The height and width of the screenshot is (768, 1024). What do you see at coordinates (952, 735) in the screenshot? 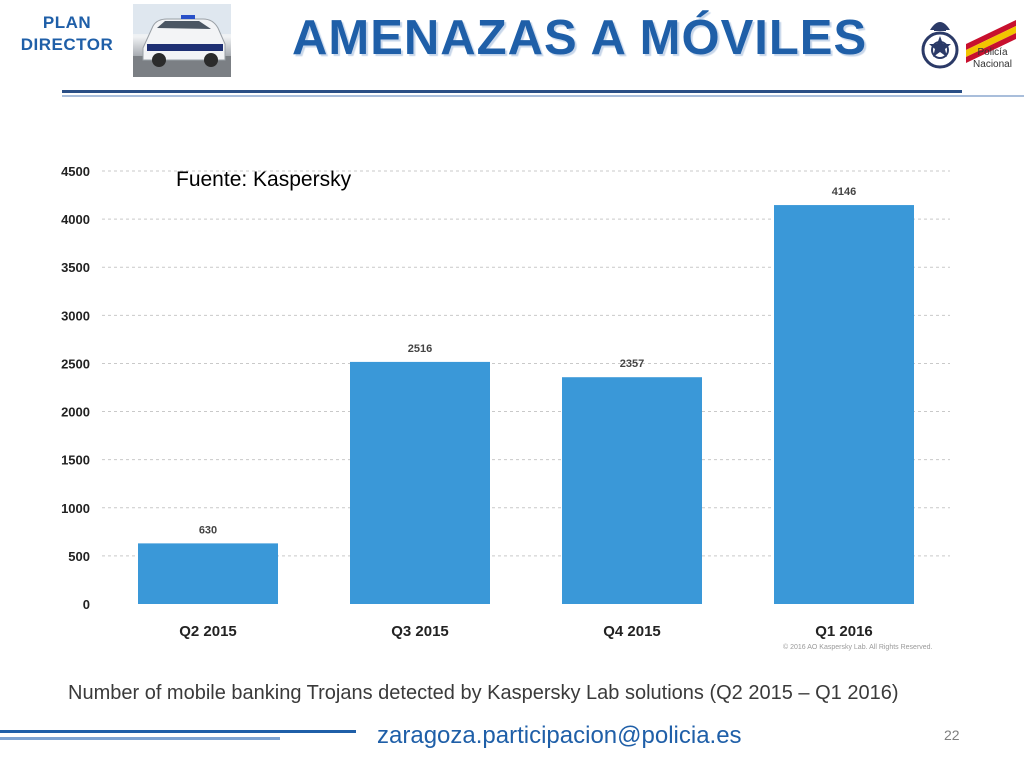
I see `page-number: 22` at bounding box center [952, 735].